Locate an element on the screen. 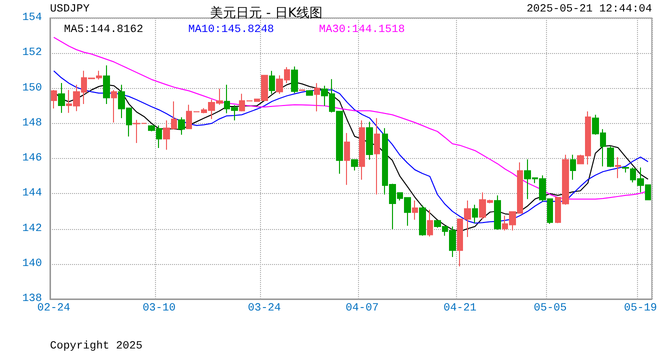 The image size is (660, 360). x-tick-label: 04-07 is located at coordinates (362, 308).